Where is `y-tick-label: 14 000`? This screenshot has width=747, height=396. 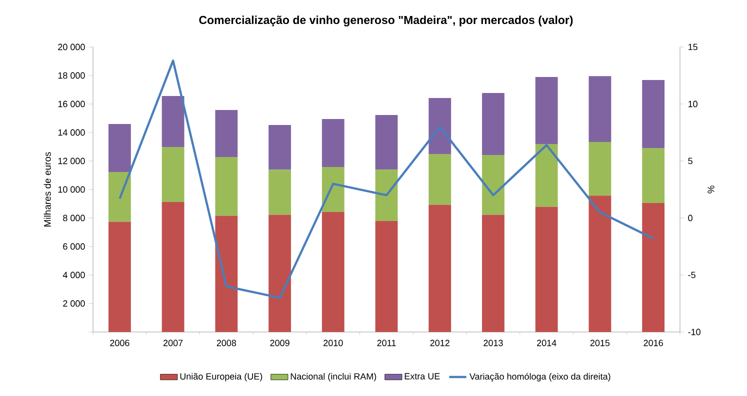
y-tick-label: 14 000 is located at coordinates (71, 132).